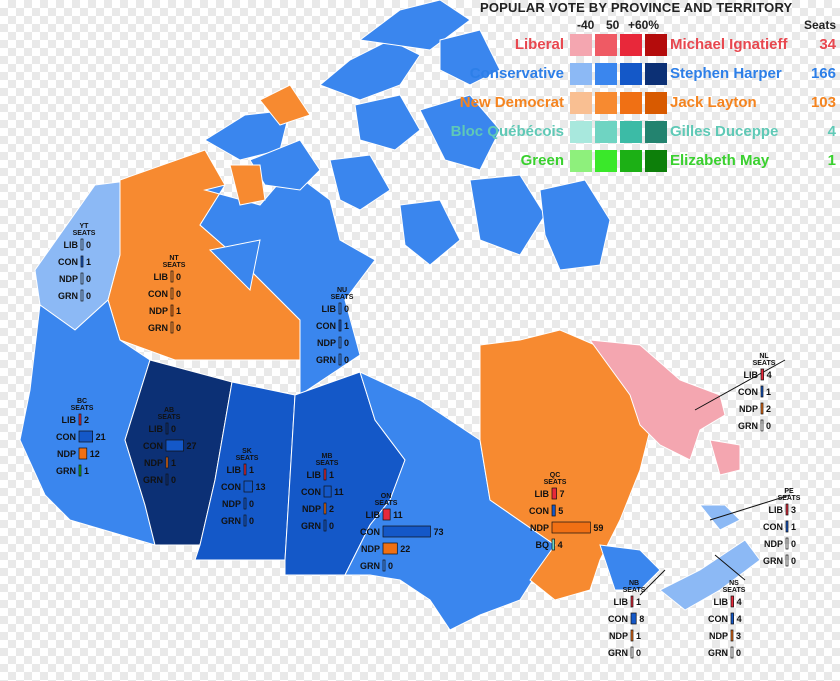  What do you see at coordinates (764, 356) in the screenshot?
I see `region-label: NL` at bounding box center [764, 356].